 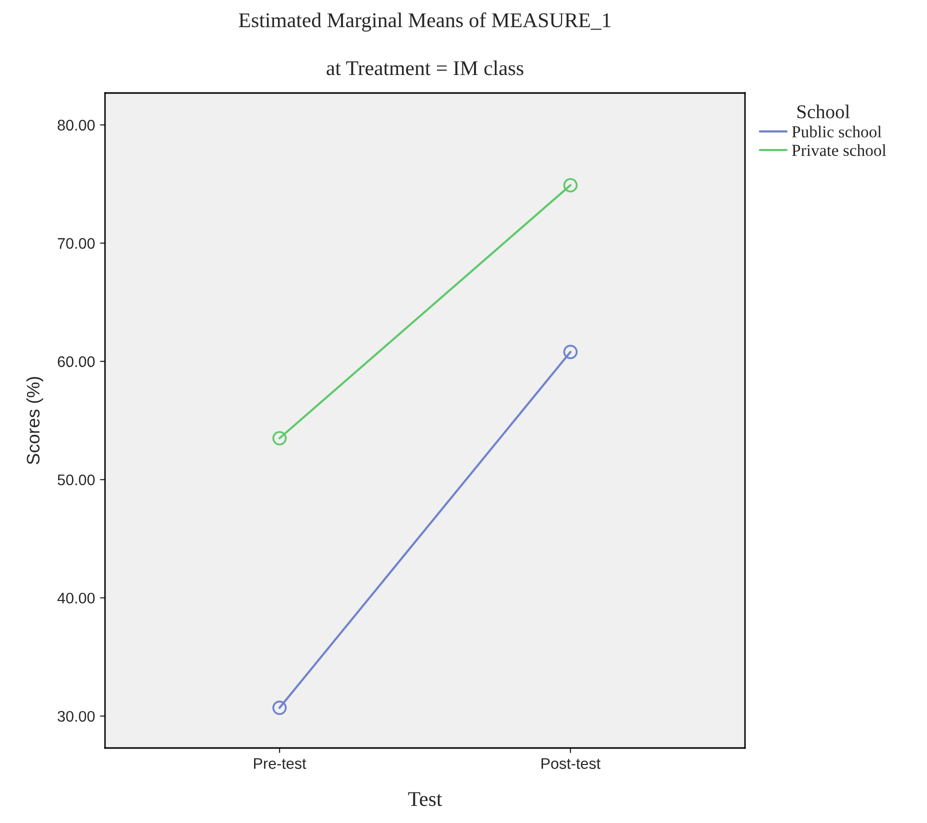 I want to click on x-axis-title: Test, so click(x=425, y=799).